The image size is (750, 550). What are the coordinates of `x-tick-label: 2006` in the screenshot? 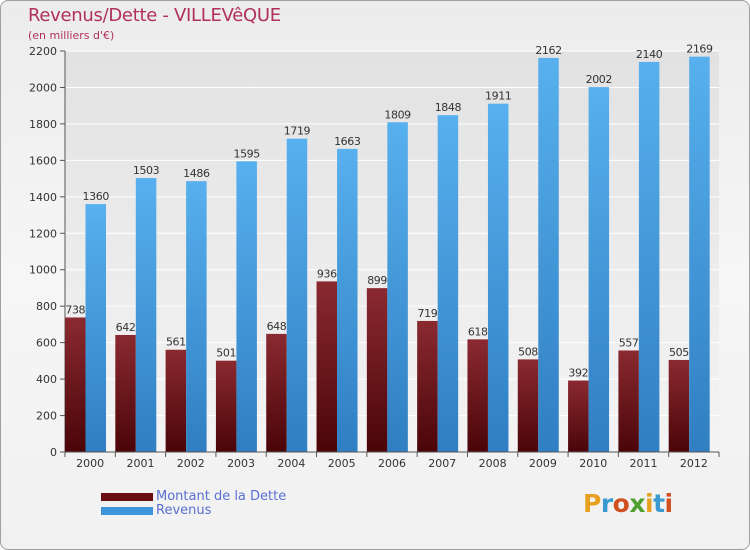 It's located at (392, 463).